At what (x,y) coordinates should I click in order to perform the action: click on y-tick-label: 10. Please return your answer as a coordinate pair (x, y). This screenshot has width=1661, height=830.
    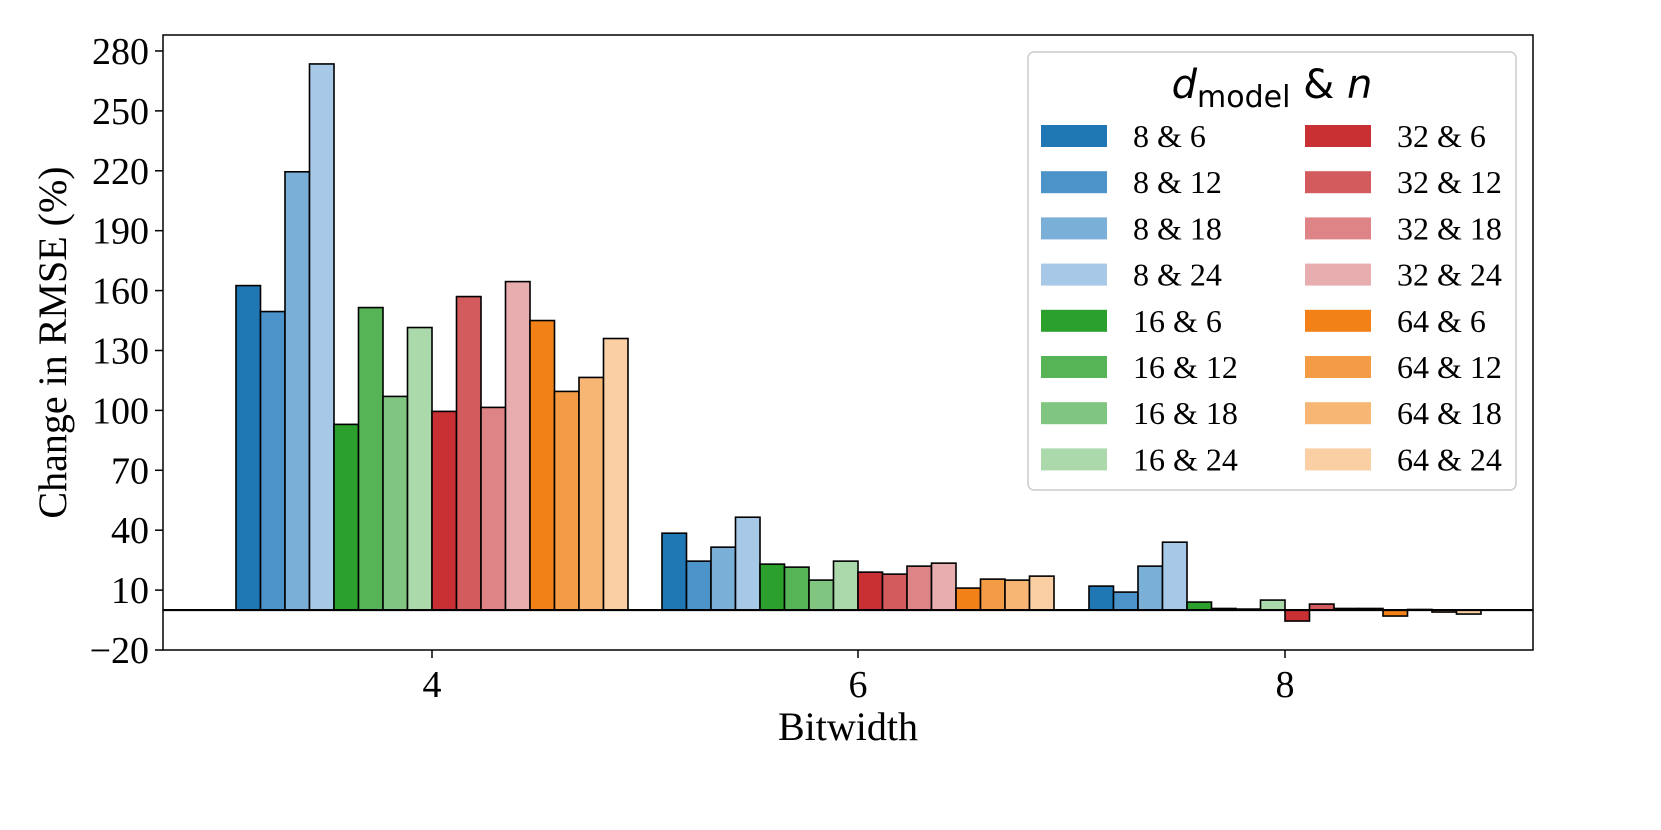
    Looking at the image, I should click on (130, 591).